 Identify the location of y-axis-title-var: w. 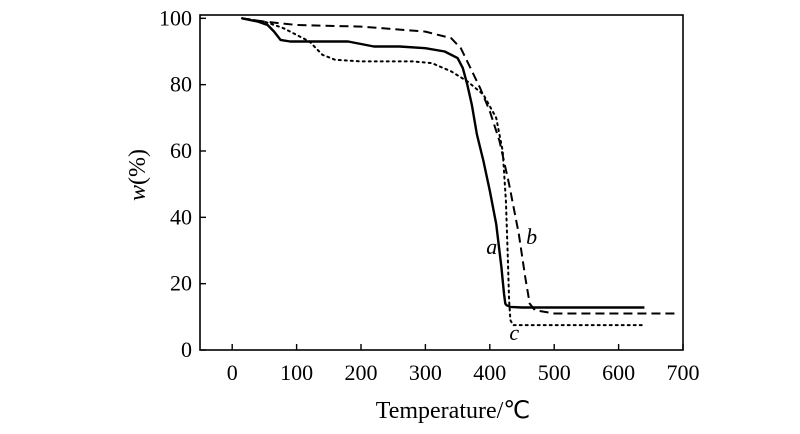
(138, 193).